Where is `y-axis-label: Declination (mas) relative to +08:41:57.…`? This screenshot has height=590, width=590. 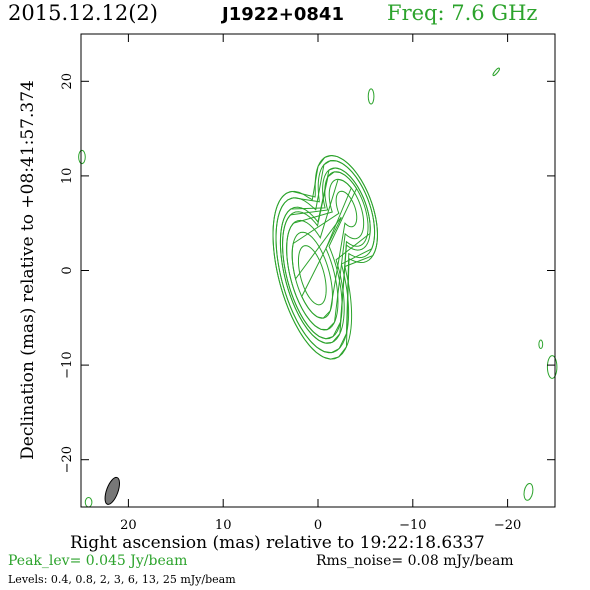
y-axis-label: Declination (mas) relative to +08:41:57.… is located at coordinates (28, 270).